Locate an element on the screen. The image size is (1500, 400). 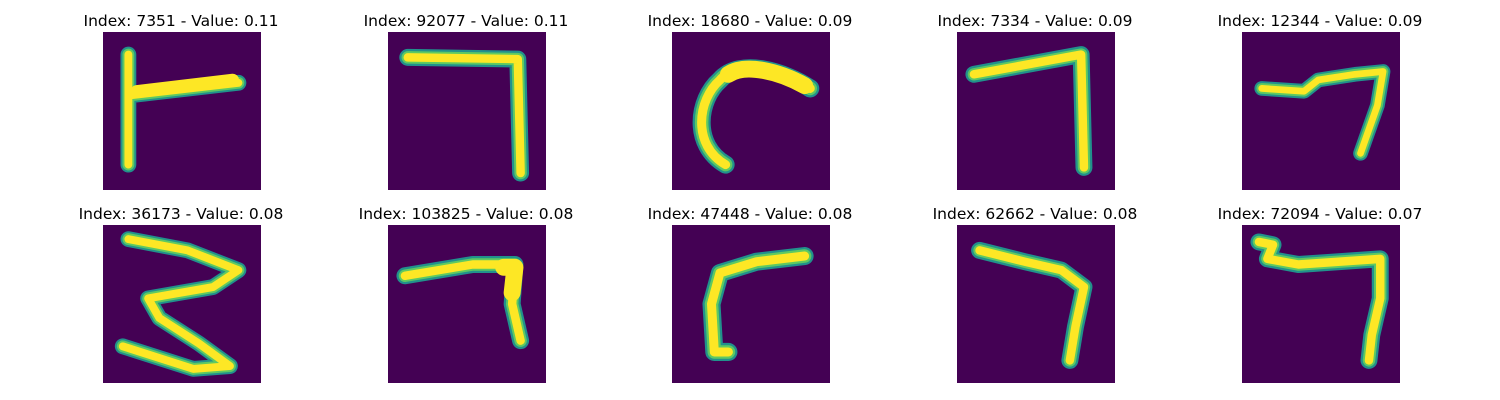
panel: Index: 12344 - Value: 0.09 is located at coordinates (1320, 107).